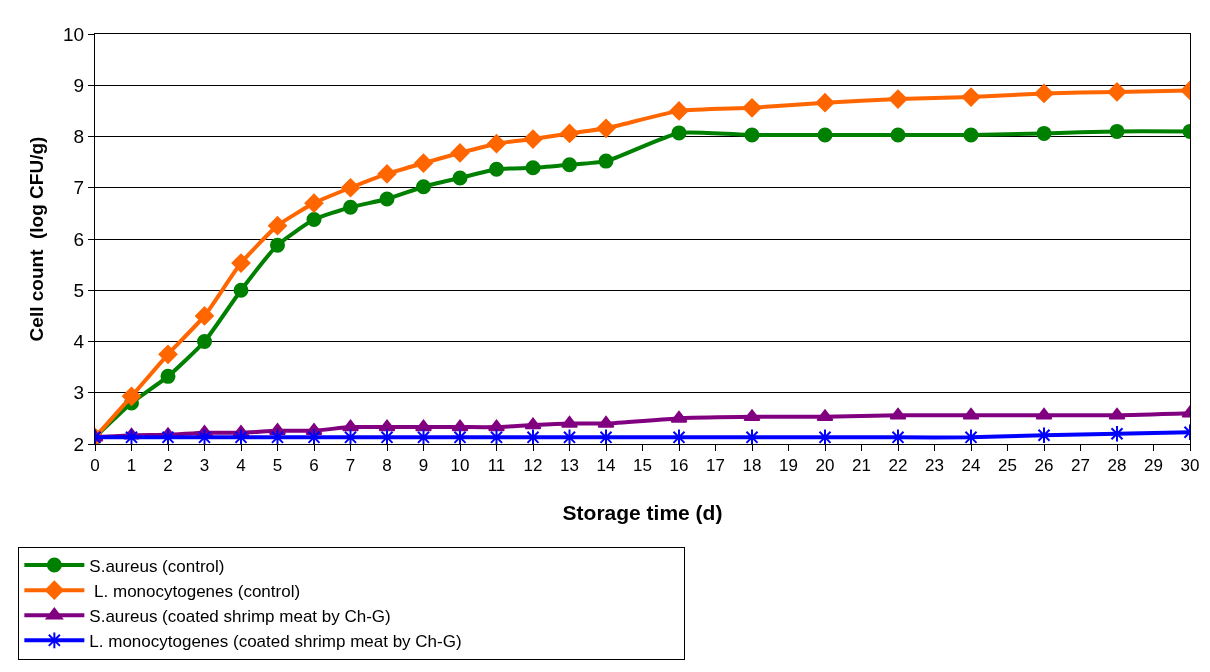 Image resolution: width=1210 pixels, height=672 pixels. What do you see at coordinates (898, 466) in the screenshot?
I see `x-tick-label: 22` at bounding box center [898, 466].